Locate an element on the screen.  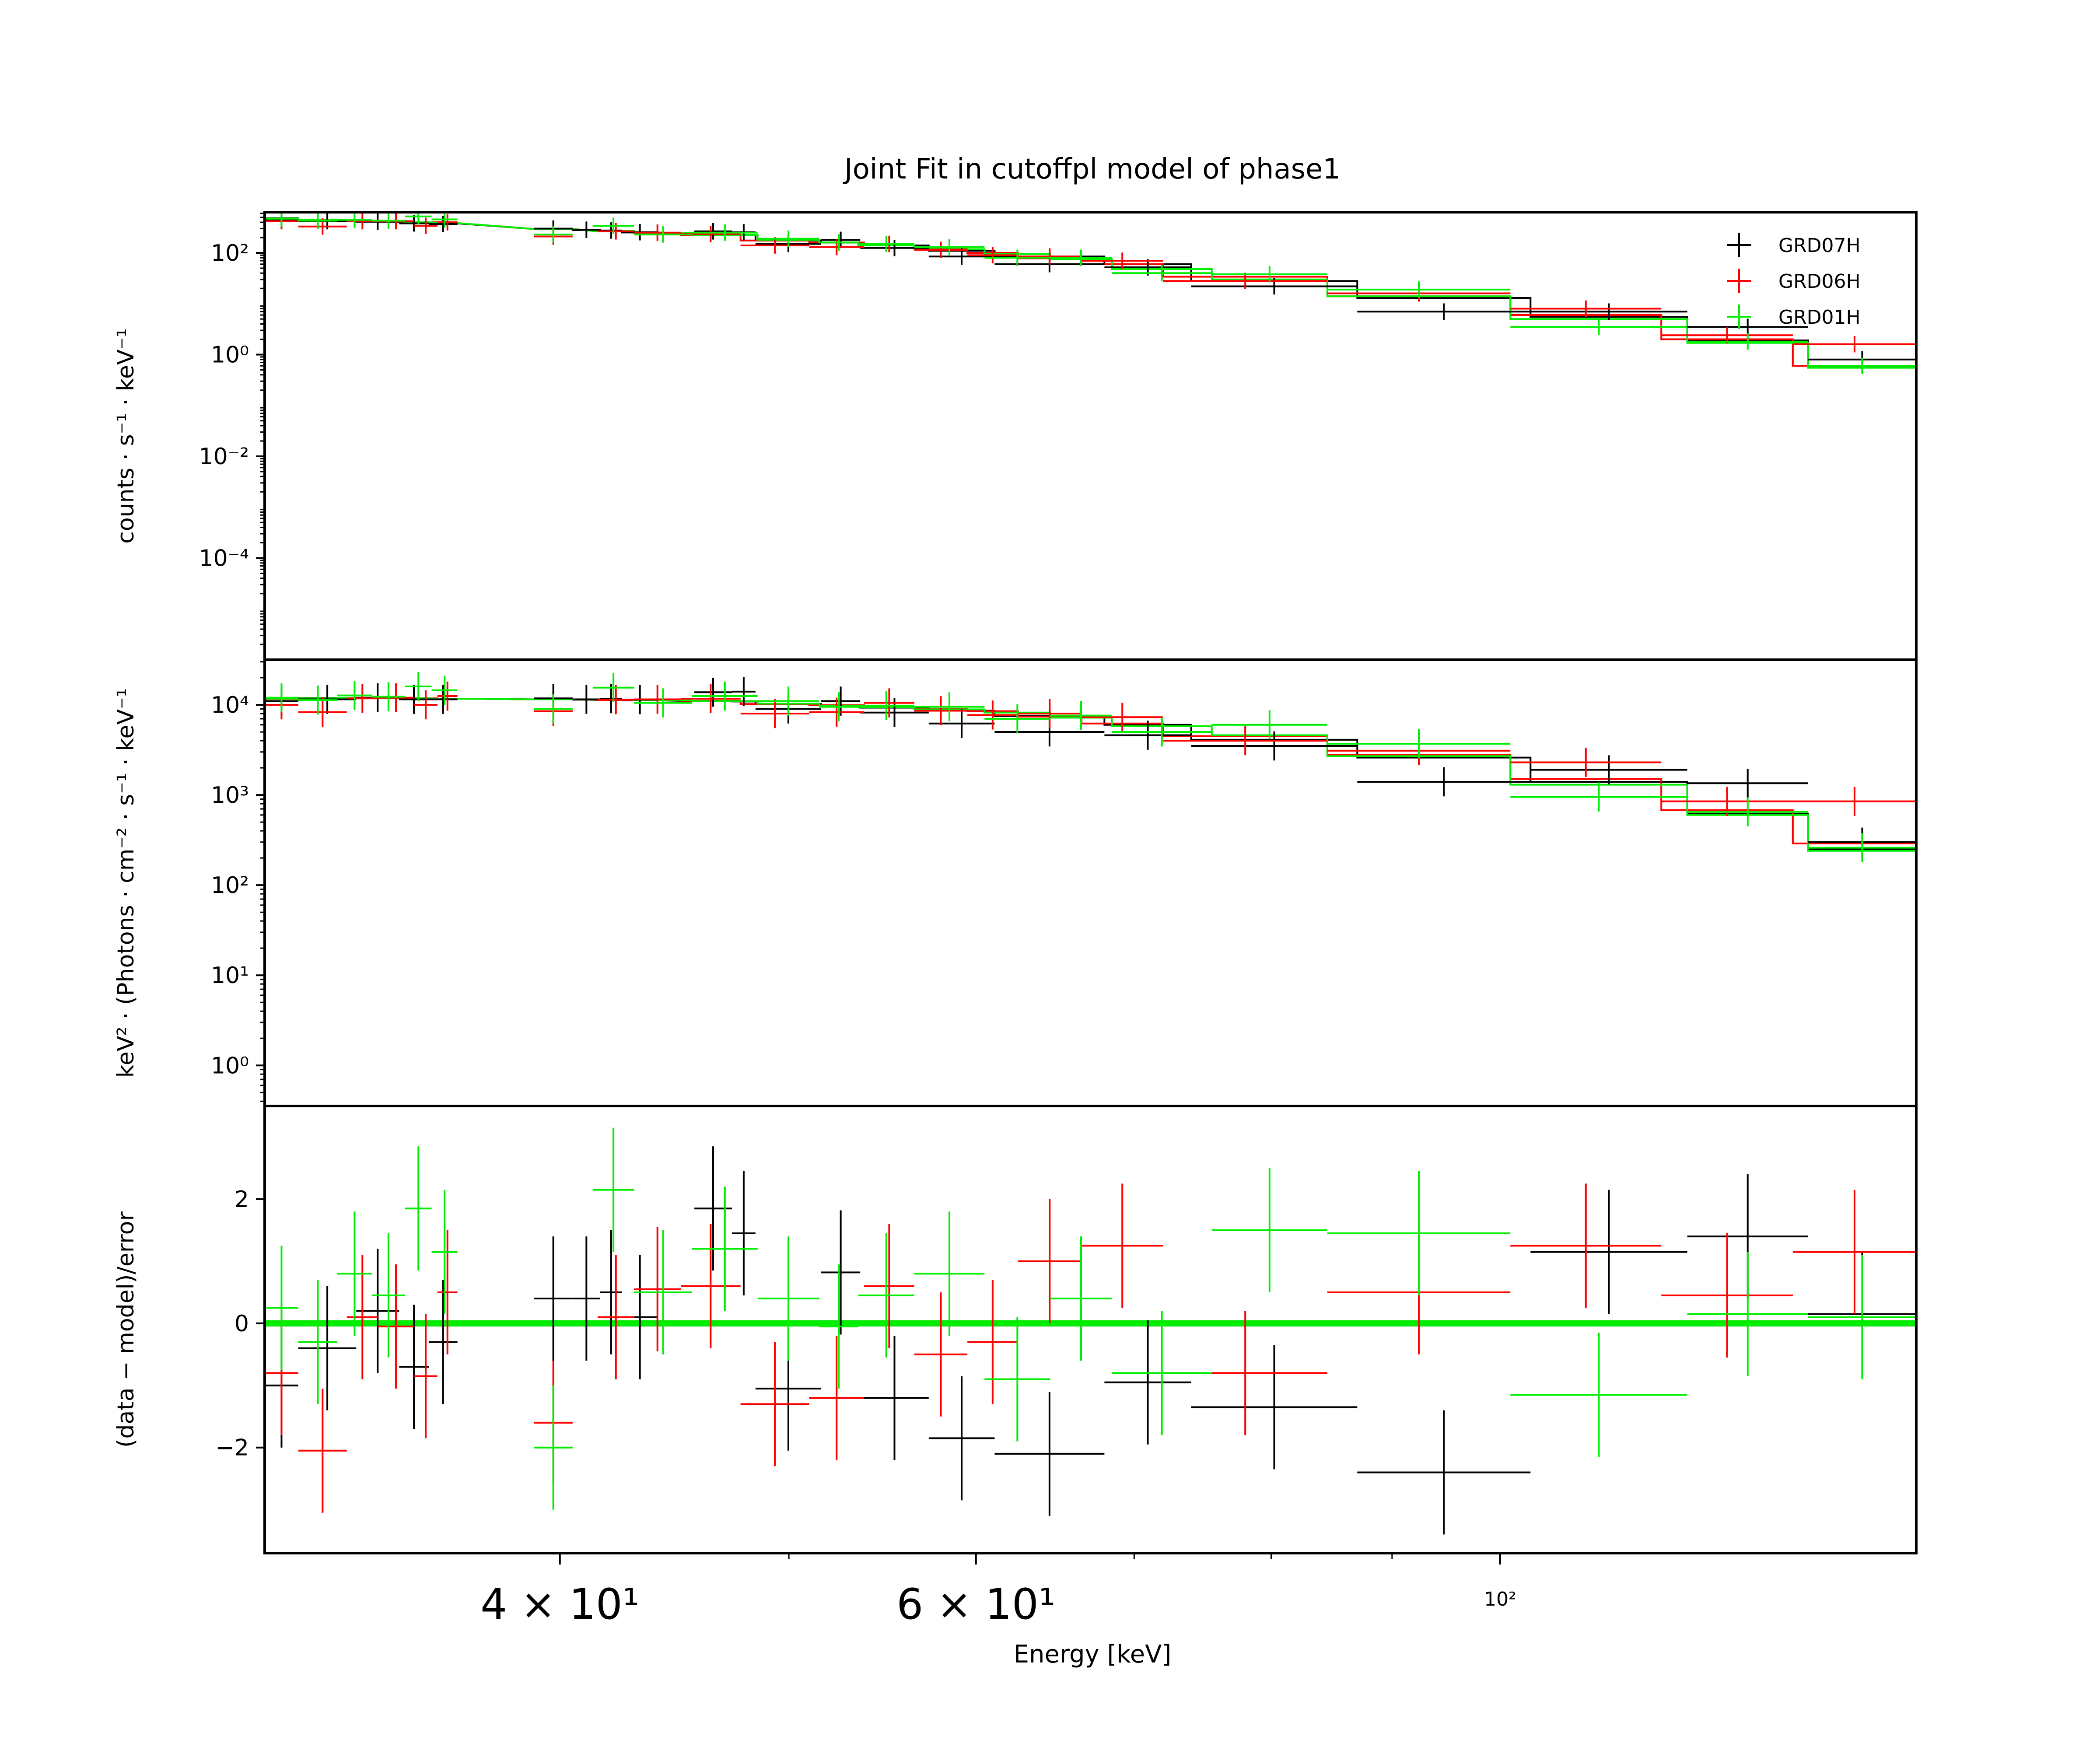
legend-label: GRD07H is located at coordinates (1819, 245).